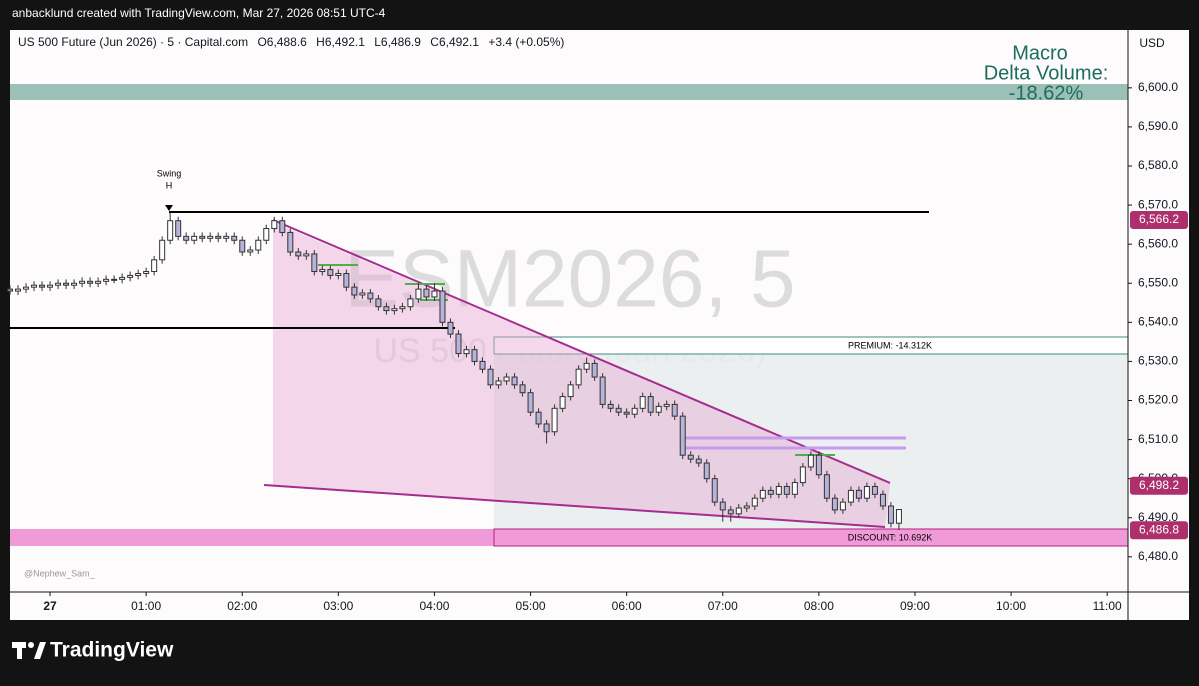  What do you see at coordinates (1158, 322) in the screenshot?
I see `y-tick-label: 6,540.0` at bounding box center [1158, 322].